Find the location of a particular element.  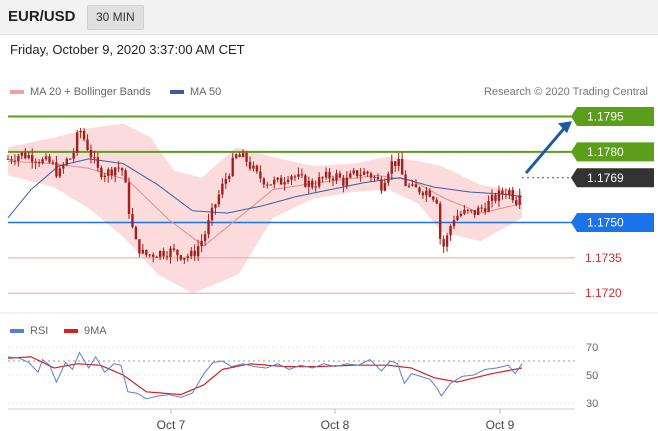

timeframe-button: 30 MIN is located at coordinates (115, 17).